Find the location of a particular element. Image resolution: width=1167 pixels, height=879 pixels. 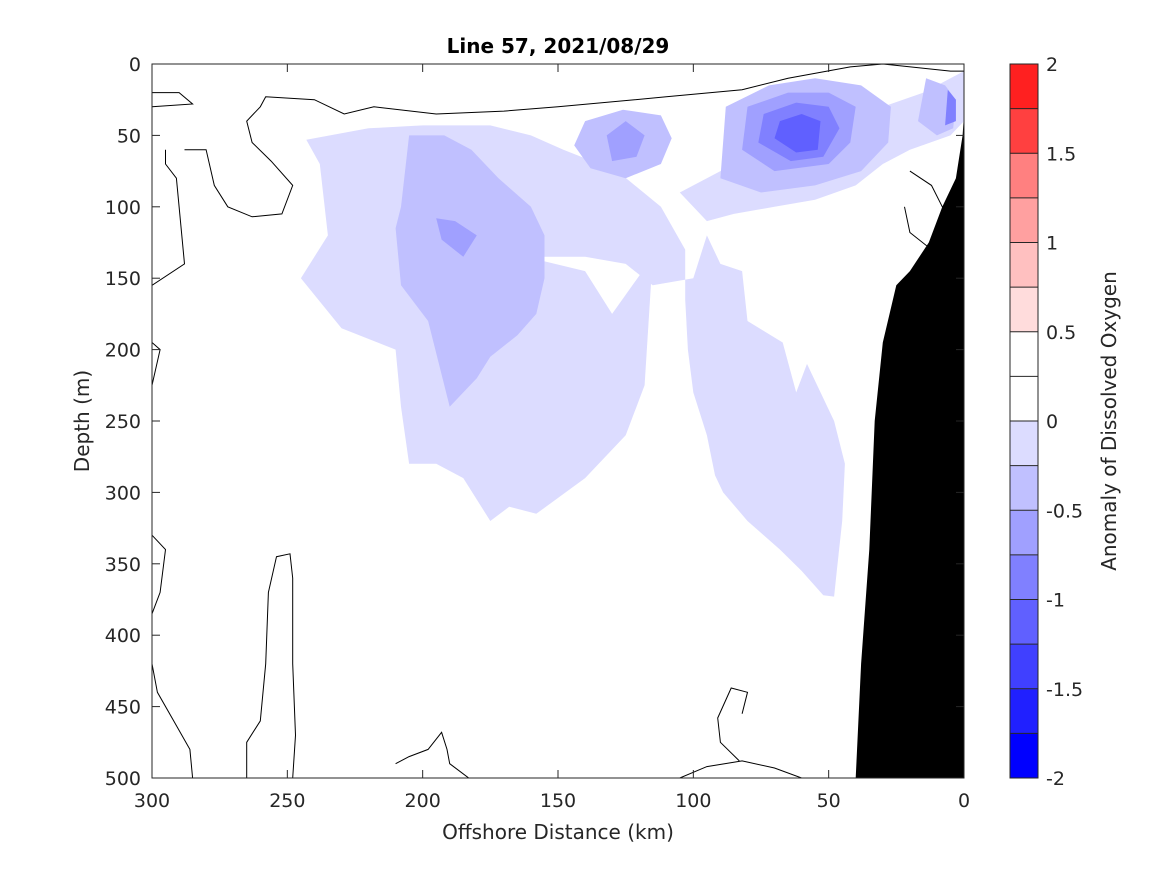

colorbar-tick-label: 1.5 is located at coordinates (1061, 154).